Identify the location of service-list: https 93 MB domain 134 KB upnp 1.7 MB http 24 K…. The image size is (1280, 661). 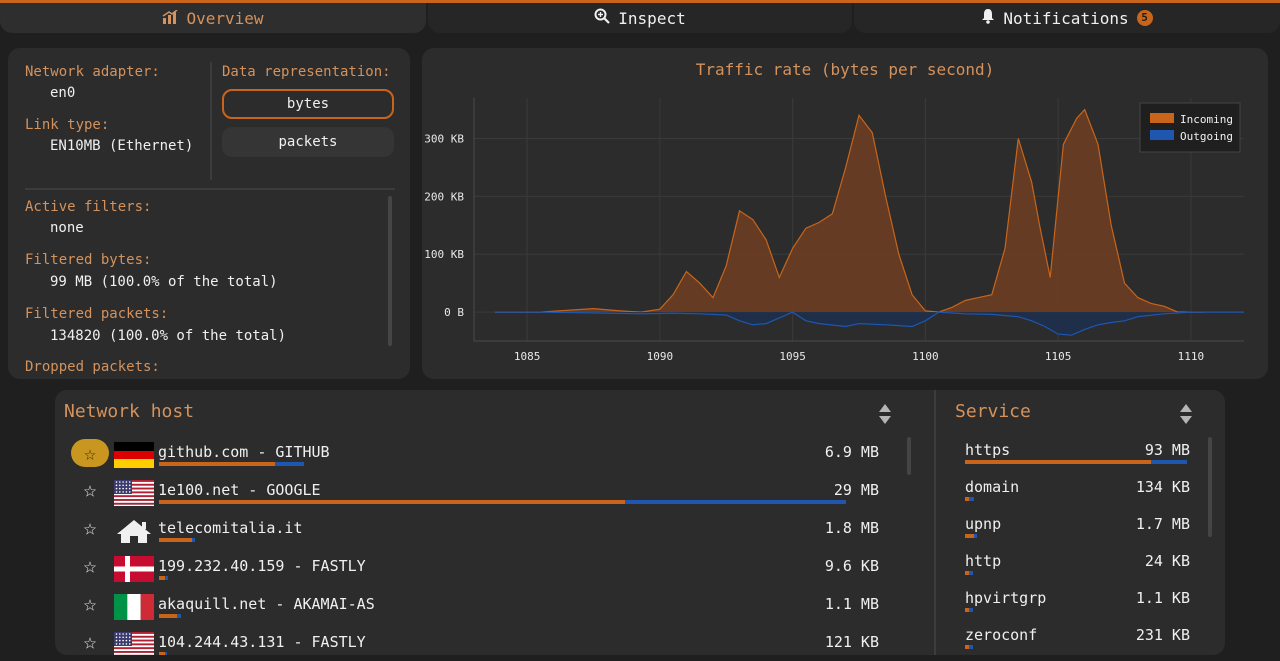
(1072, 547).